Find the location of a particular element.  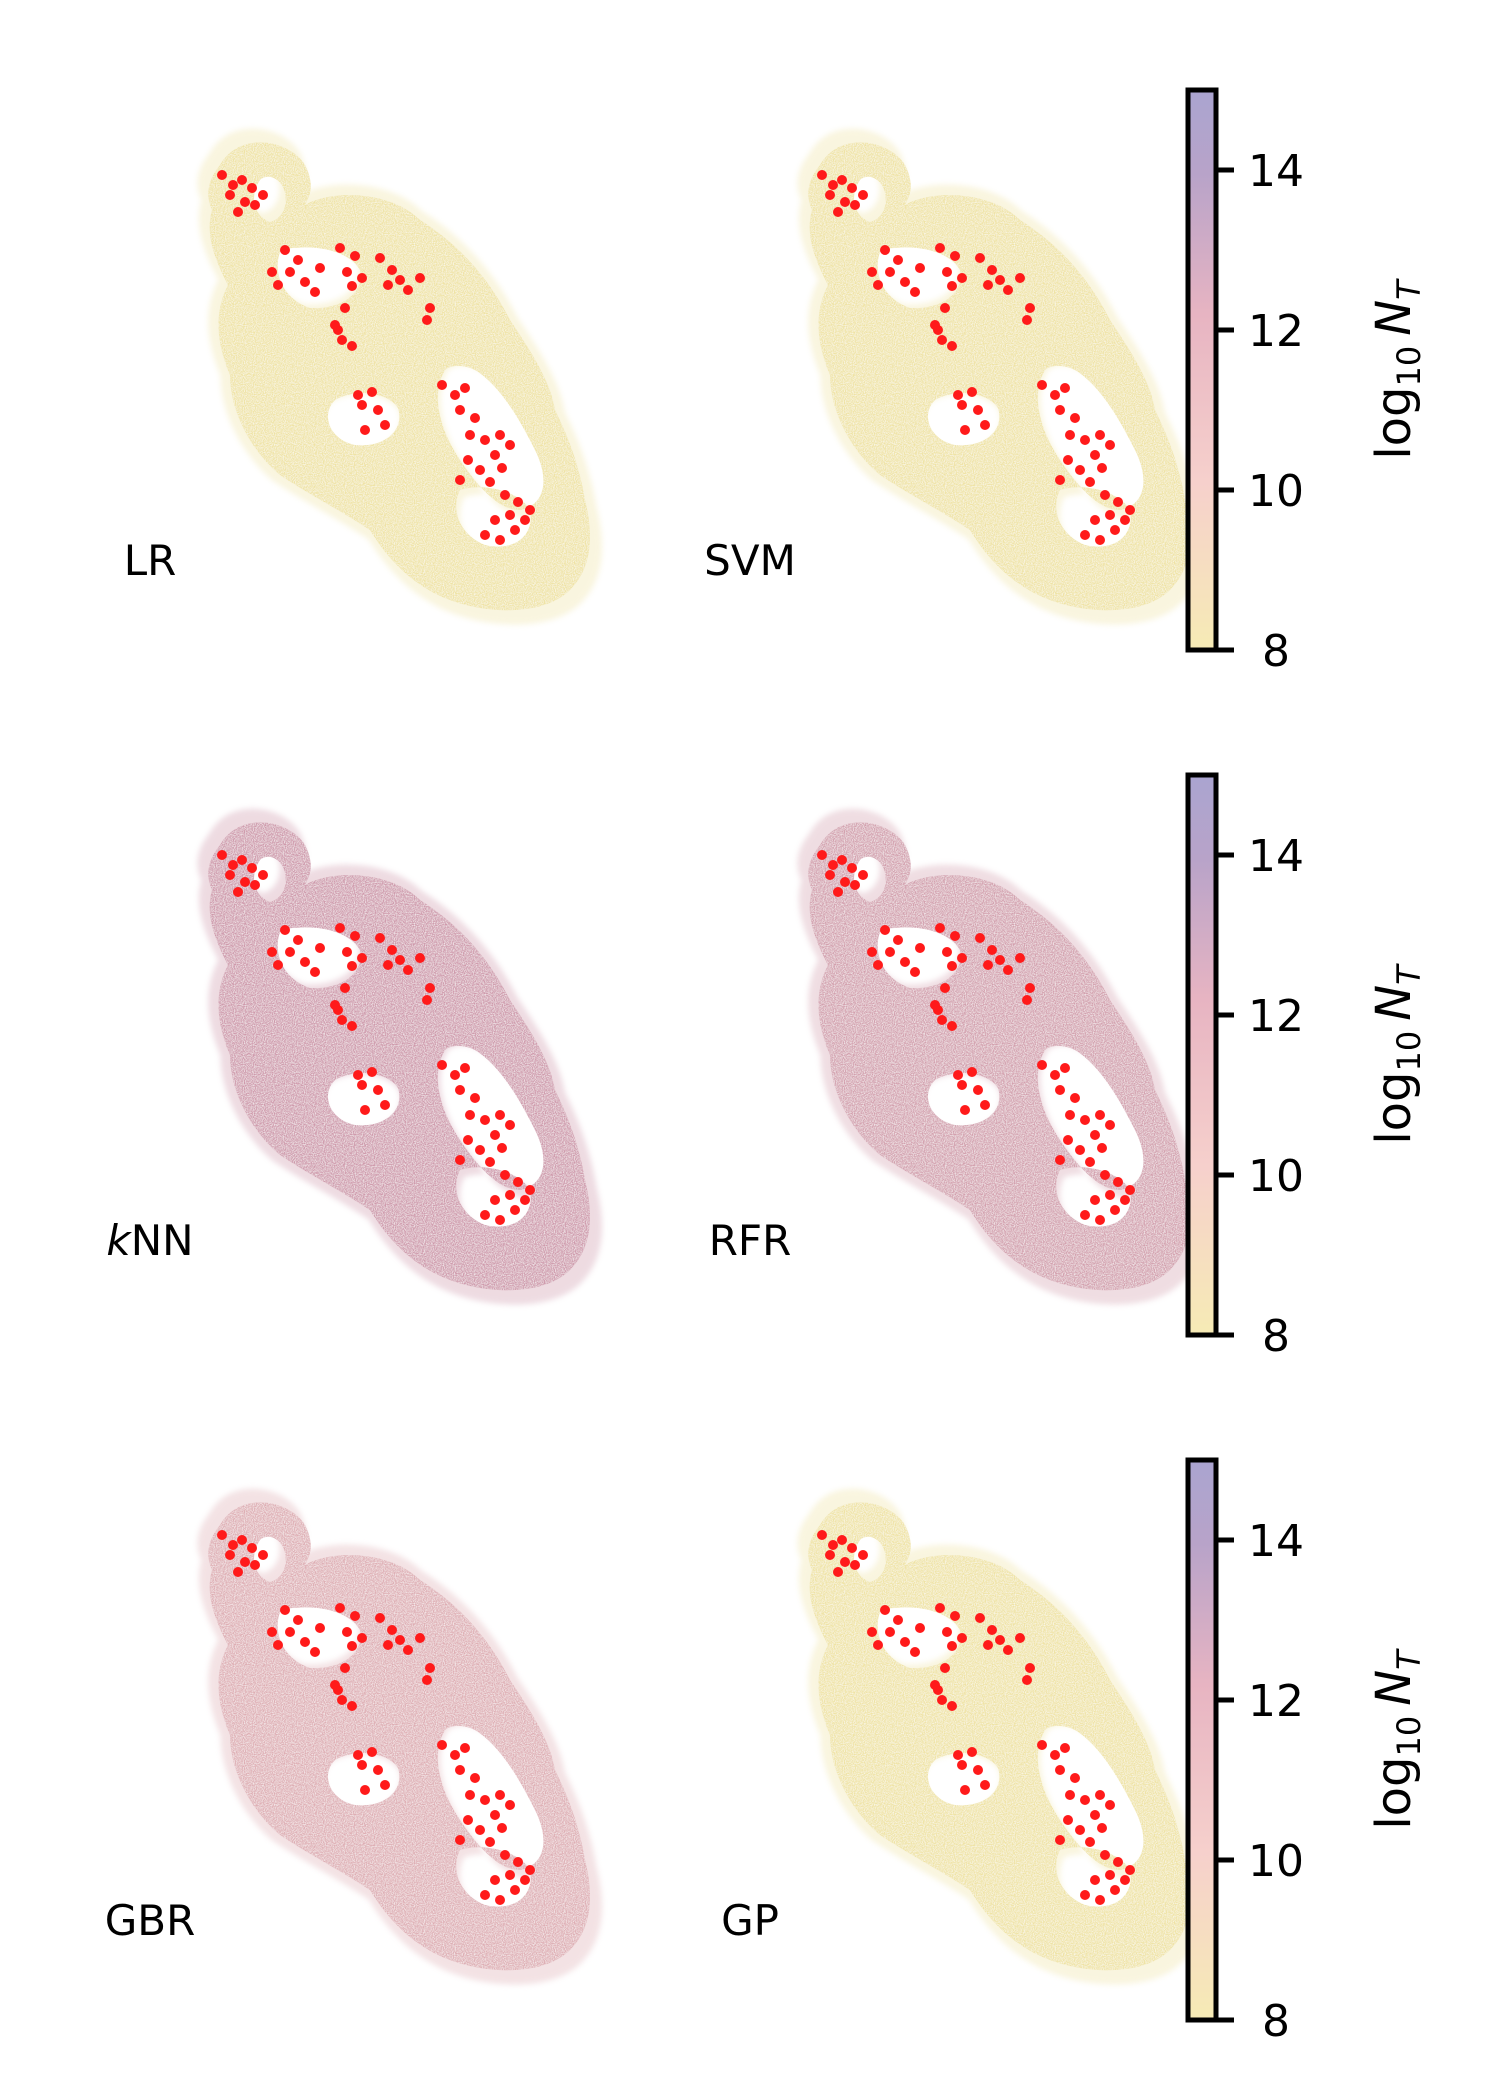

panel-rfr: RFR is located at coordinates (955, 1056).